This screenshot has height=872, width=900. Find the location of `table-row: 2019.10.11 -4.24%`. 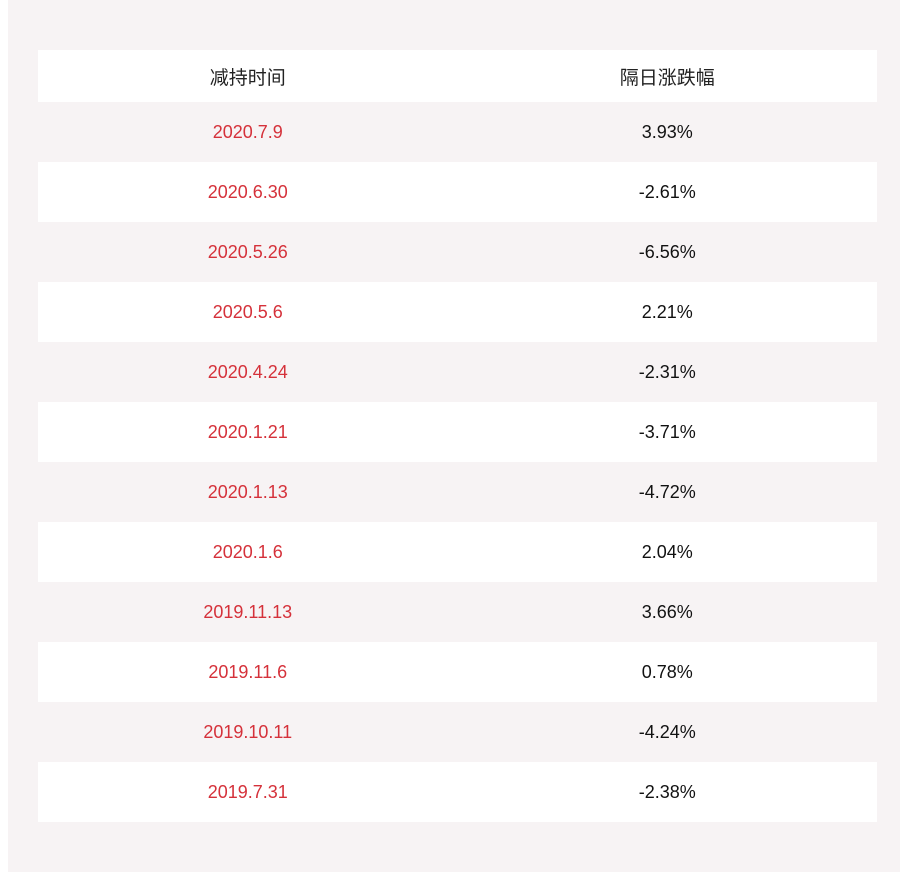

table-row: 2019.10.11 -4.24% is located at coordinates (457, 732).